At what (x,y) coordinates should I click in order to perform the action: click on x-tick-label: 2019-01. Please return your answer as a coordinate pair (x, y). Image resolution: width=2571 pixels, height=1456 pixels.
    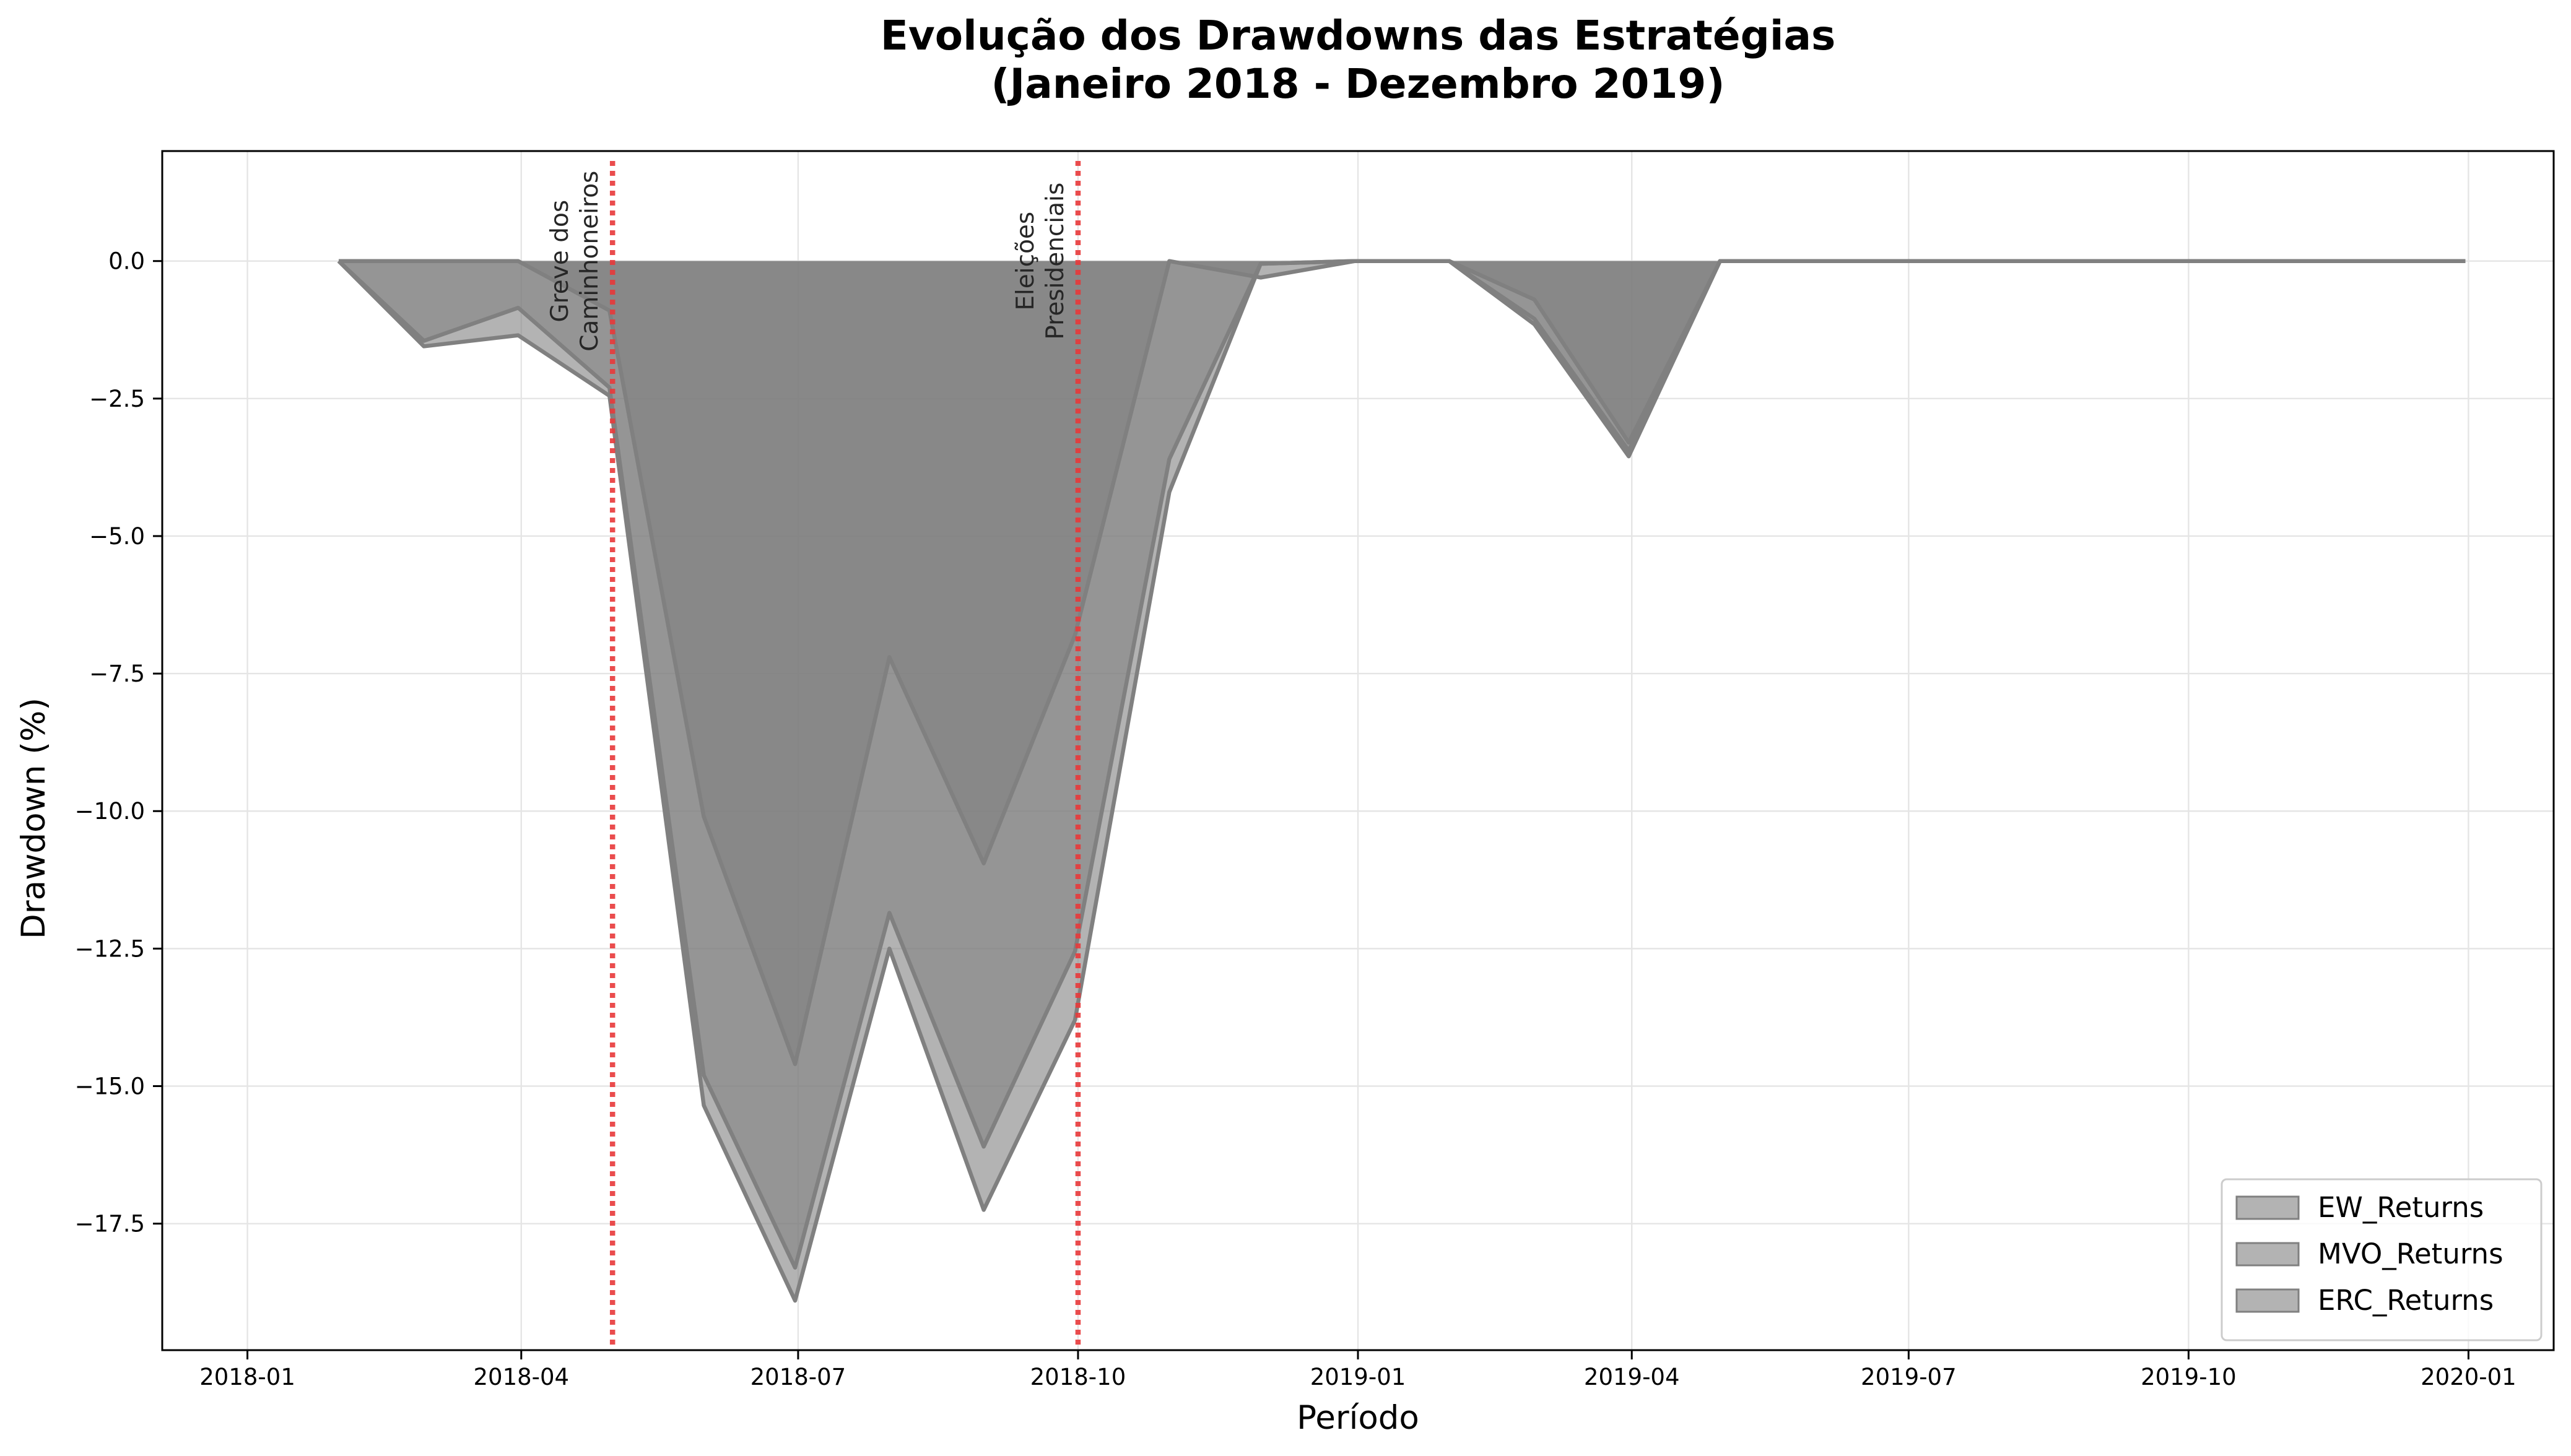
    Looking at the image, I should click on (1358, 1377).